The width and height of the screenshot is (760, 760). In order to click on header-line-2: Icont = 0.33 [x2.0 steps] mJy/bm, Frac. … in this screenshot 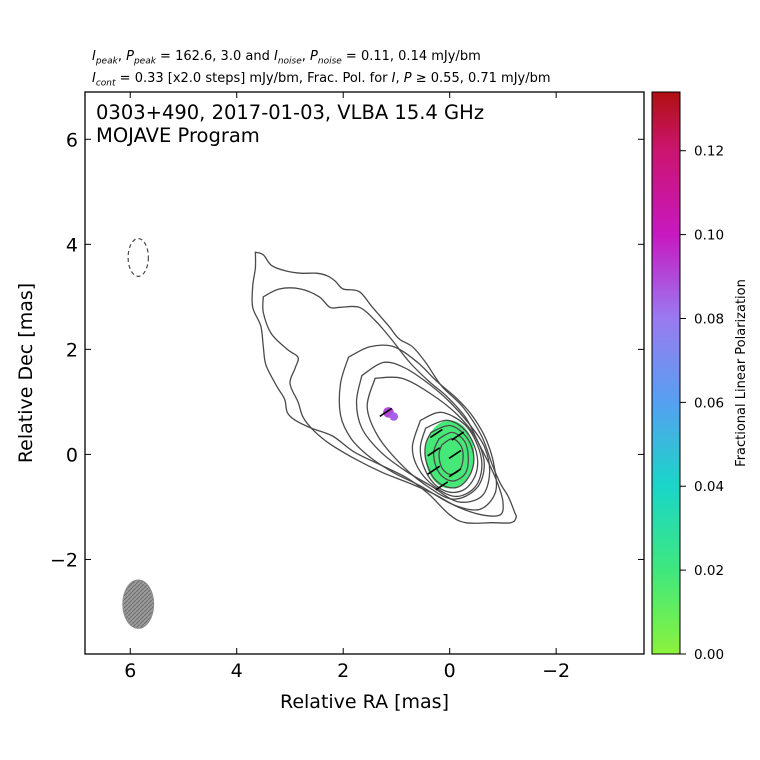, I will do `click(321, 80)`.